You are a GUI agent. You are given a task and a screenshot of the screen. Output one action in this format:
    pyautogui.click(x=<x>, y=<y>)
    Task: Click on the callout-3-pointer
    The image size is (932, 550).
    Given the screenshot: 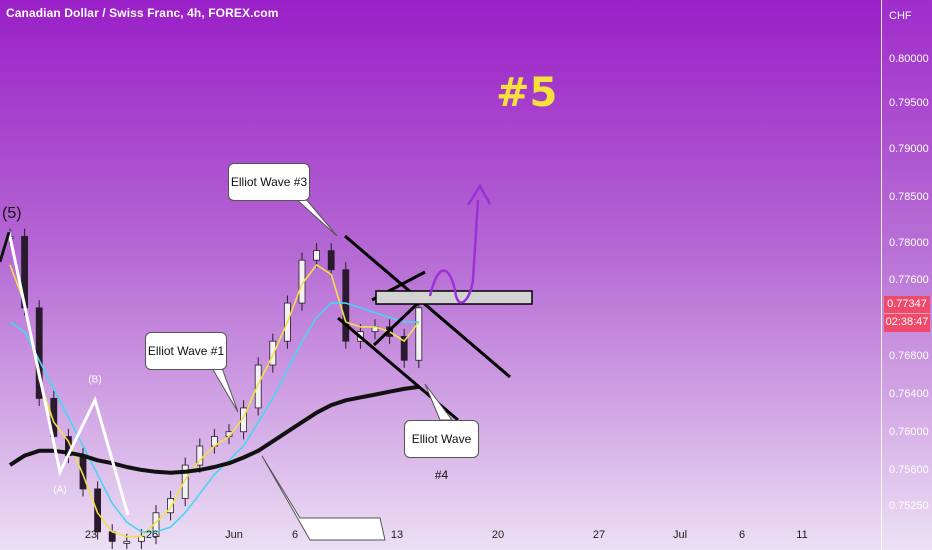 What is the action you would take?
    pyautogui.click(x=315, y=217)
    